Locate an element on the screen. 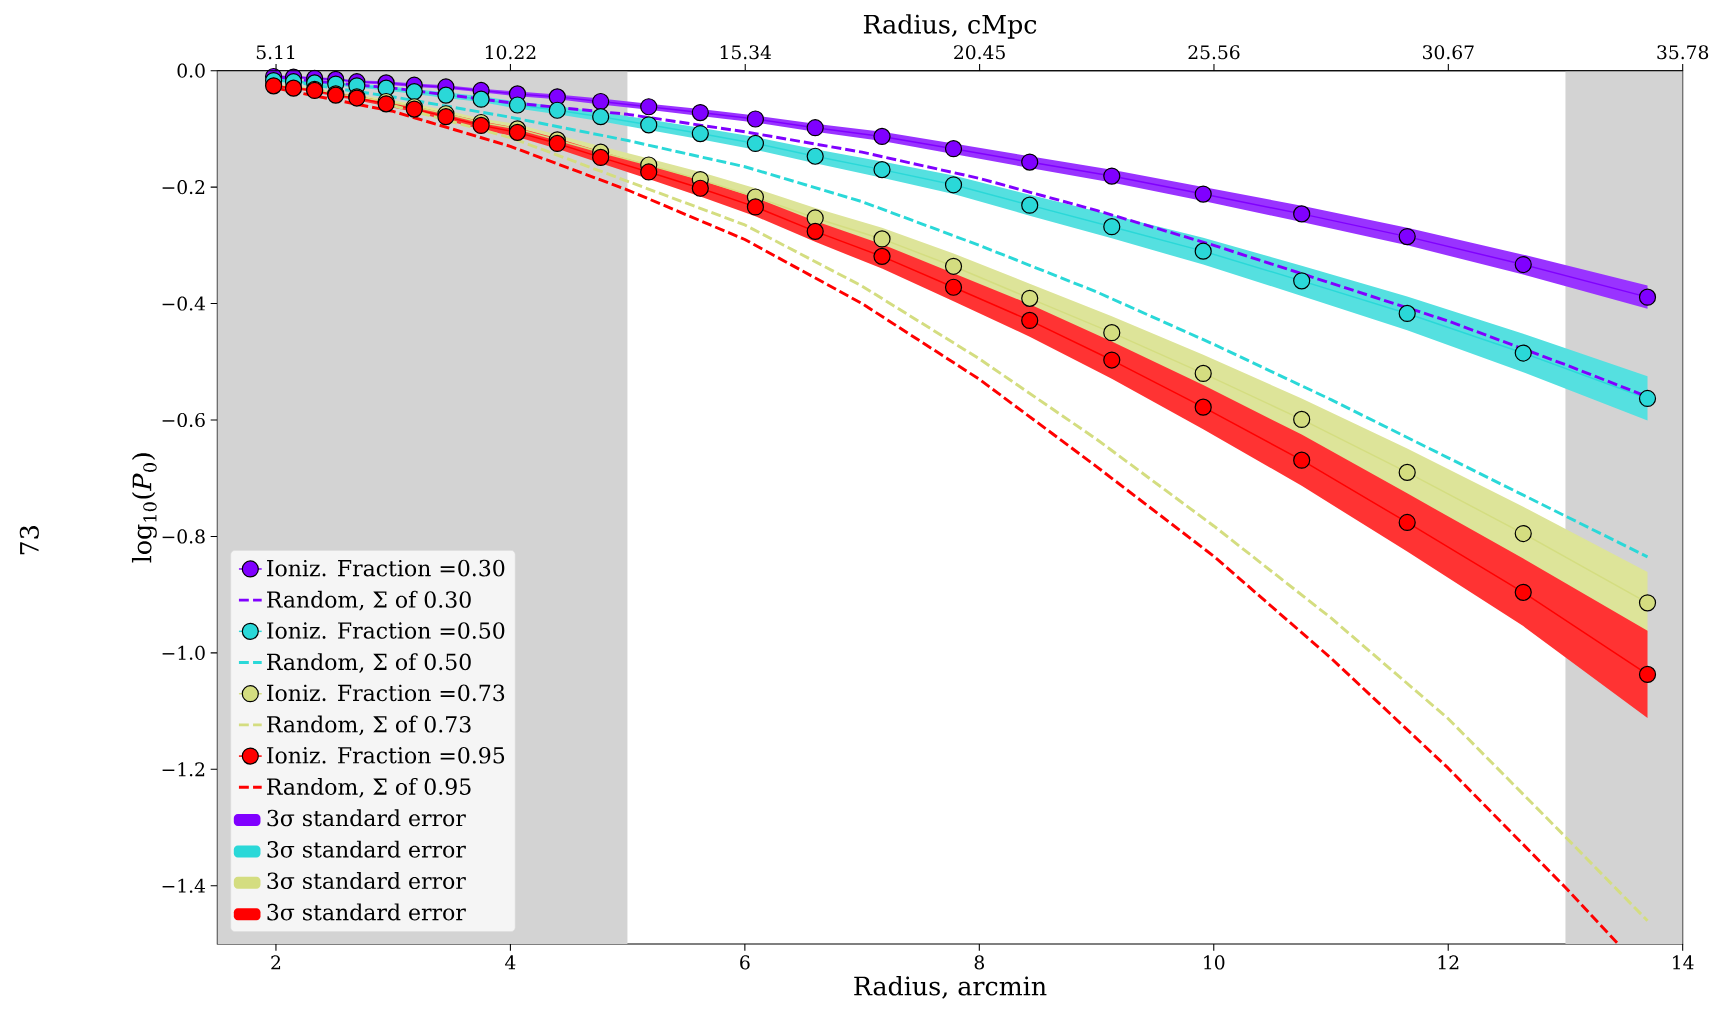 This screenshot has width=1728, height=1015. x2-tick-label: 30.67 is located at coordinates (1448, 52).